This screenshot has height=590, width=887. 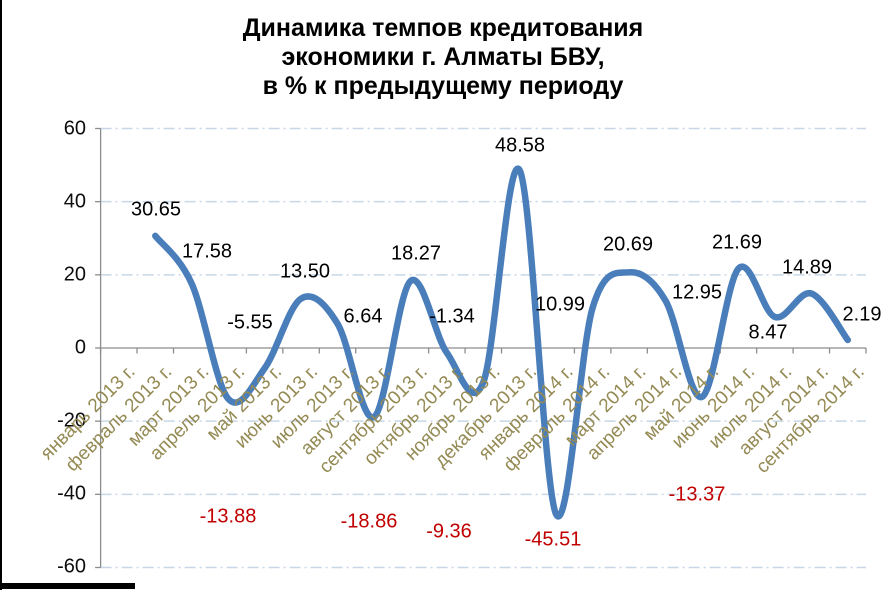 What do you see at coordinates (74, 128) in the screenshot?
I see `y-tick-label: 60` at bounding box center [74, 128].